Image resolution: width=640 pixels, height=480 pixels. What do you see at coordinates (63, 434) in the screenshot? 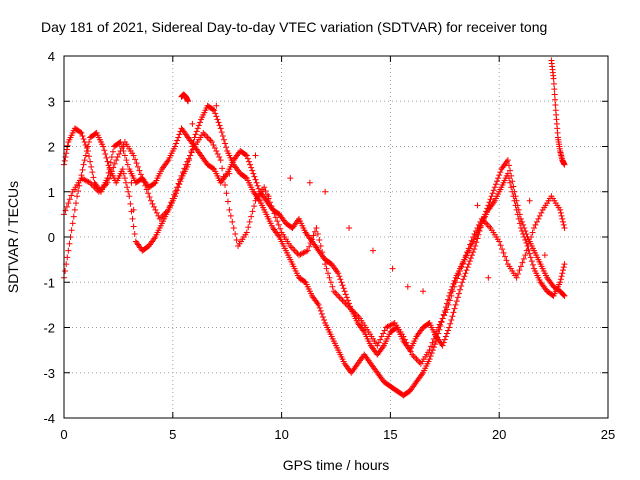
I see `x-tick-label: 0` at bounding box center [63, 434].